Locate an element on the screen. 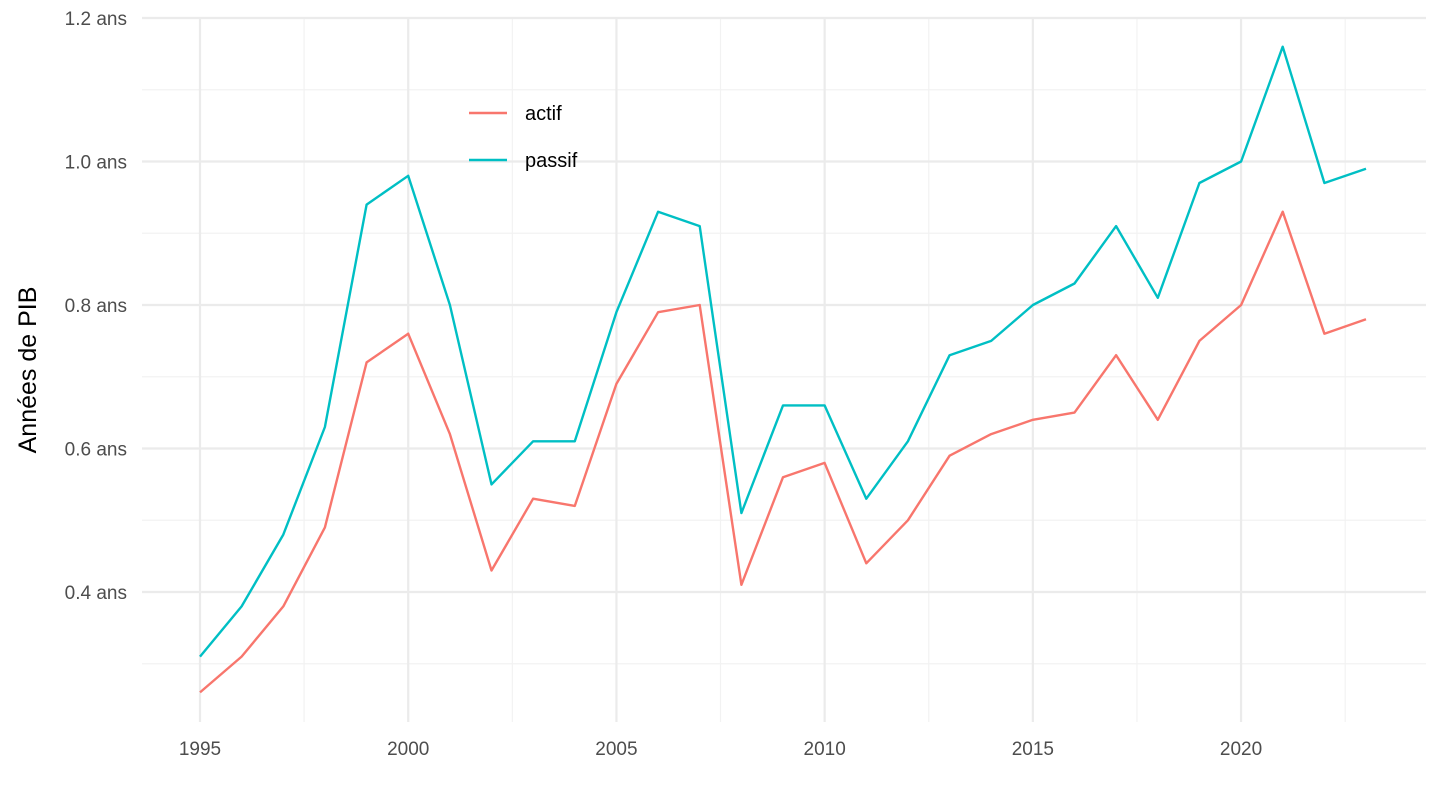  legend-label-actif: actif is located at coordinates (543, 114).